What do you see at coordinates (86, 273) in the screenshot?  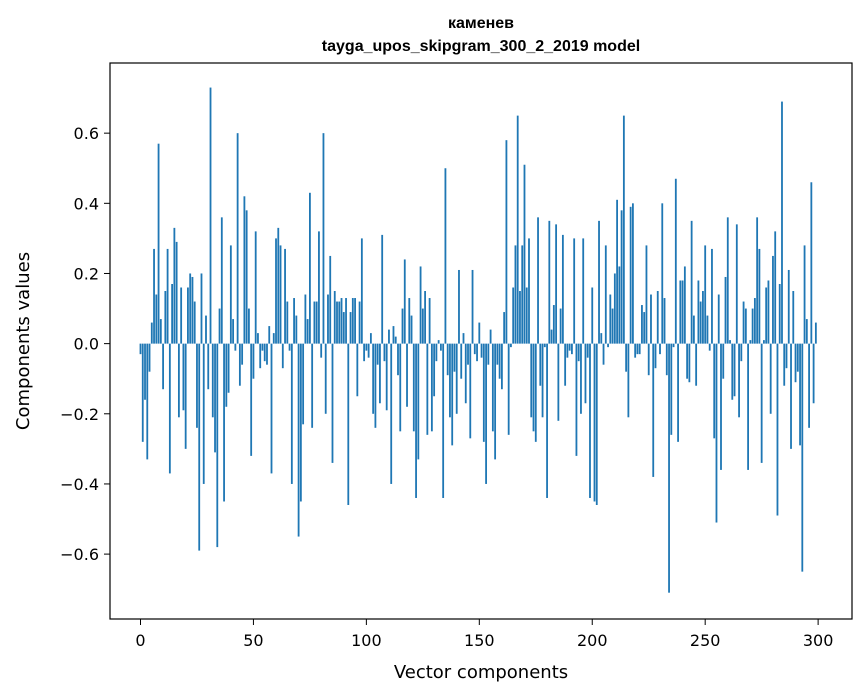 I see `y-tick-label-4: 0.2` at bounding box center [86, 273].